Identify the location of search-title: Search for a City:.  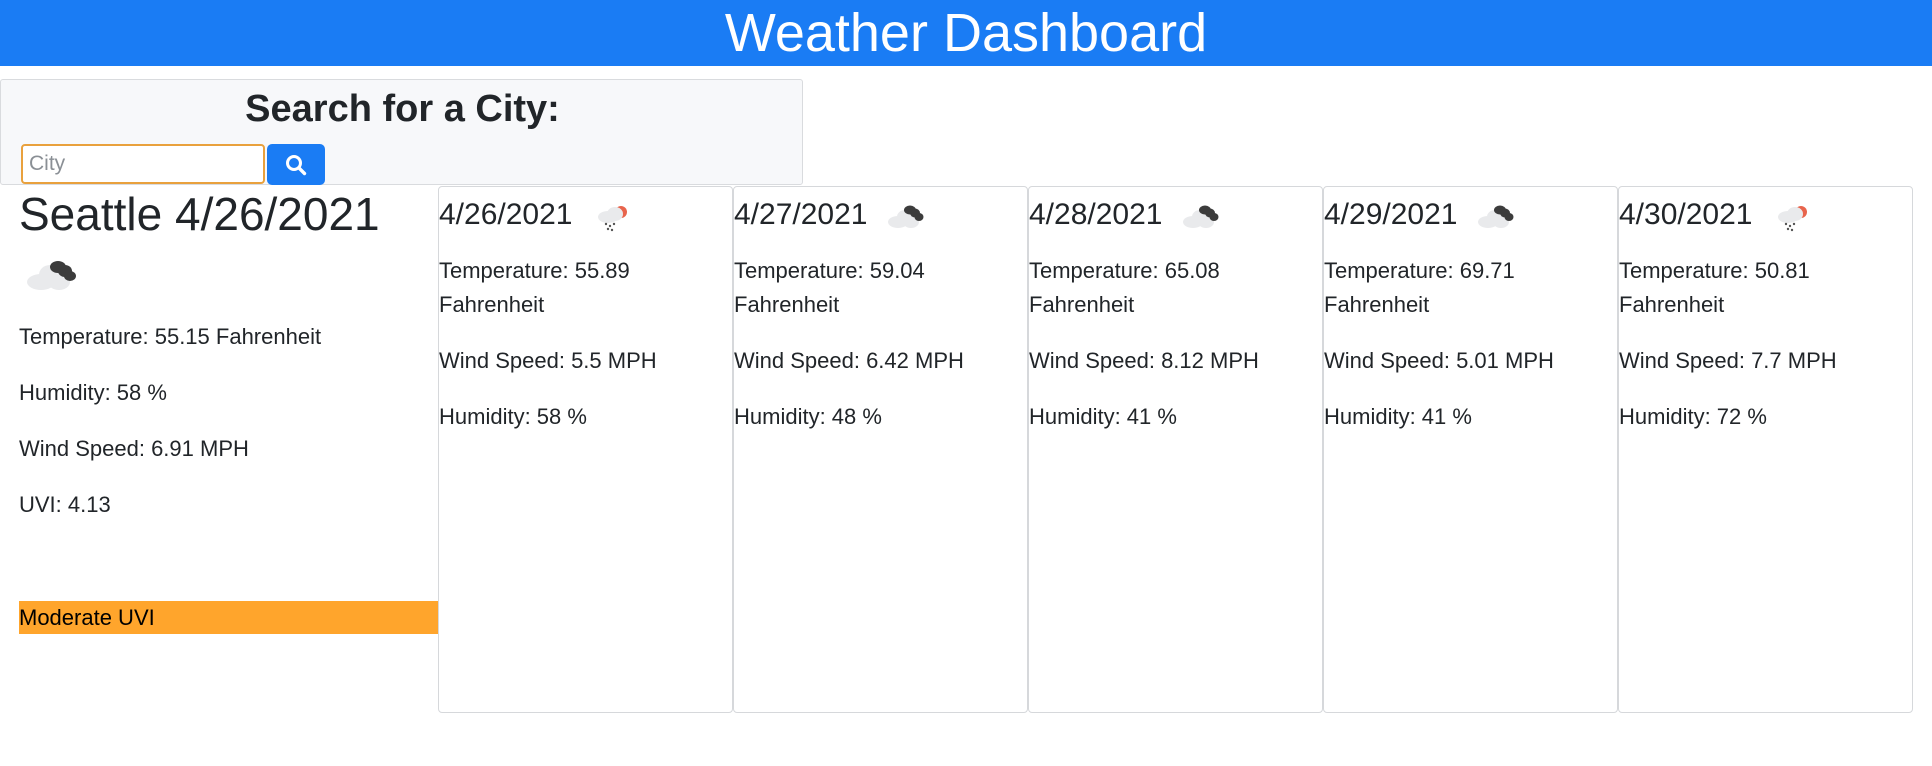
(402, 109).